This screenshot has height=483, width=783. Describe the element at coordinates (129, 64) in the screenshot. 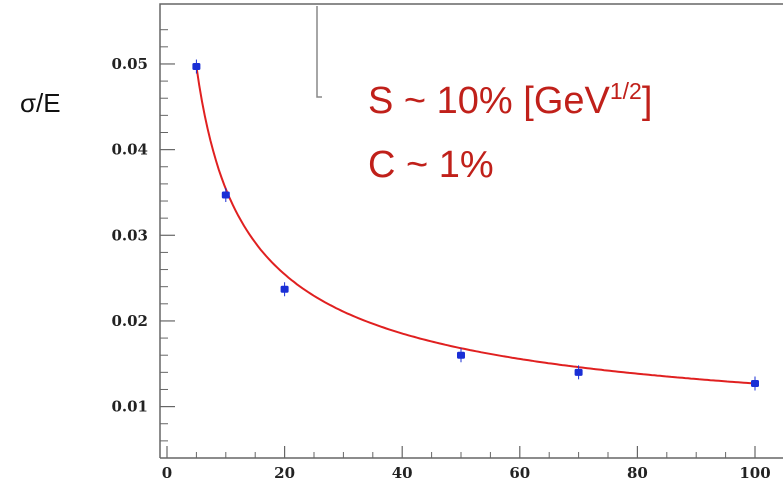

I see `y-tick-label: 0.05` at that location.